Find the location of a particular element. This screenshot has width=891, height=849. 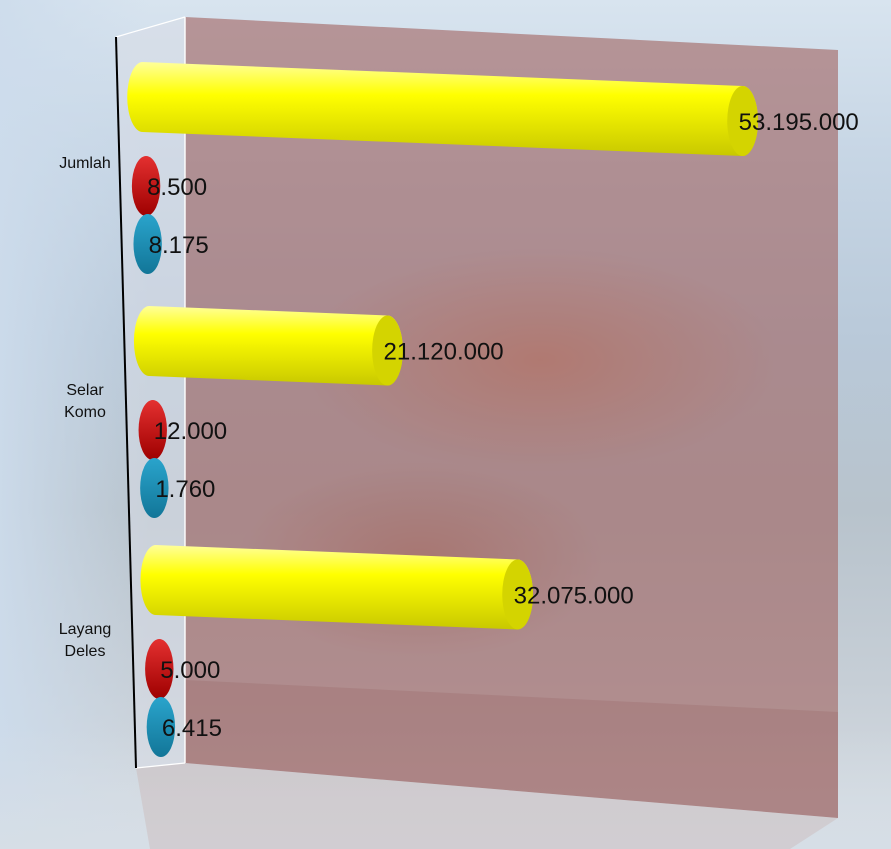

category-label: Jumlah is located at coordinates (85, 163).